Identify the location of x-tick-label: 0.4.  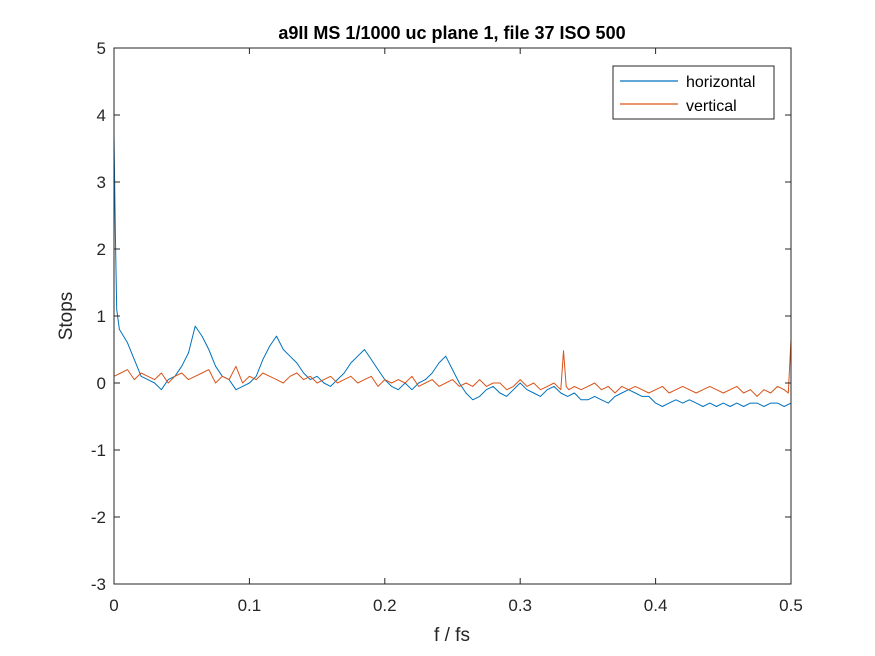
(656, 605).